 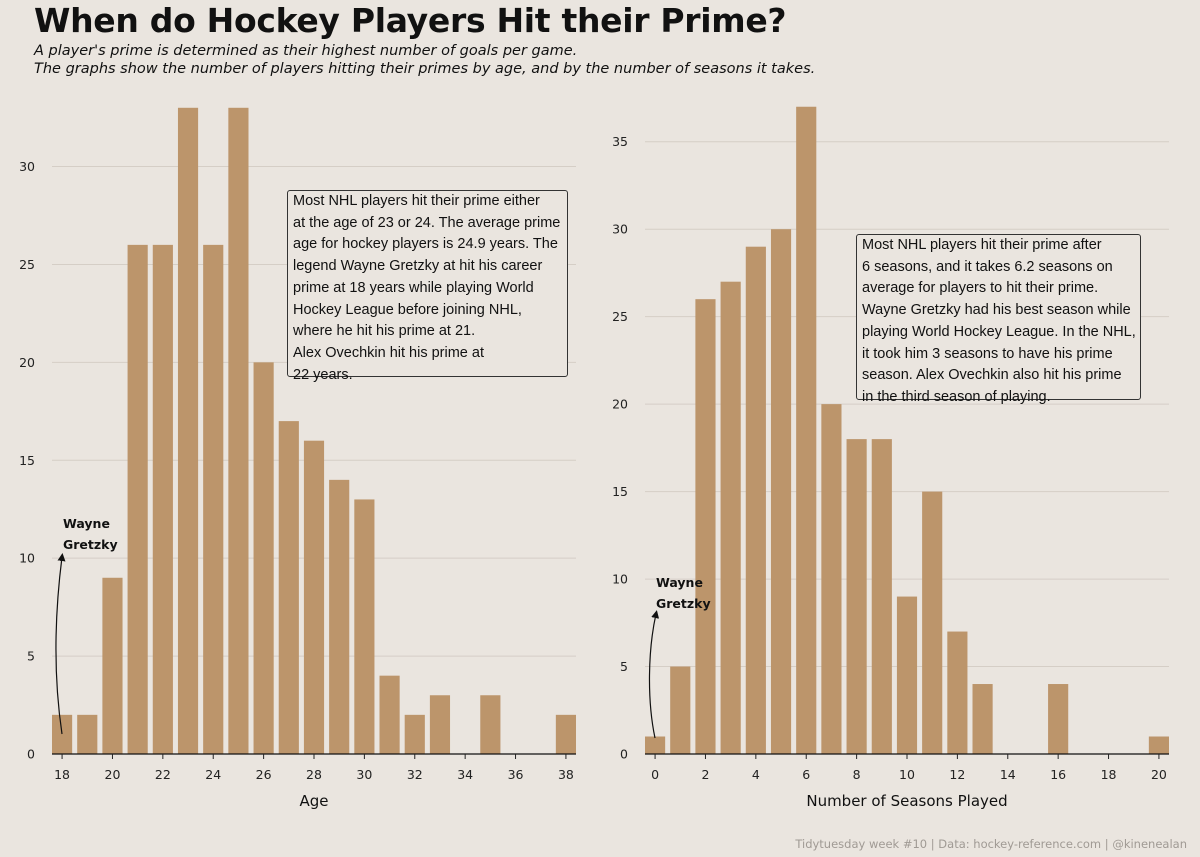 What do you see at coordinates (1159, 774) in the screenshot?
I see `seasons-x-tick-label: 20` at bounding box center [1159, 774].